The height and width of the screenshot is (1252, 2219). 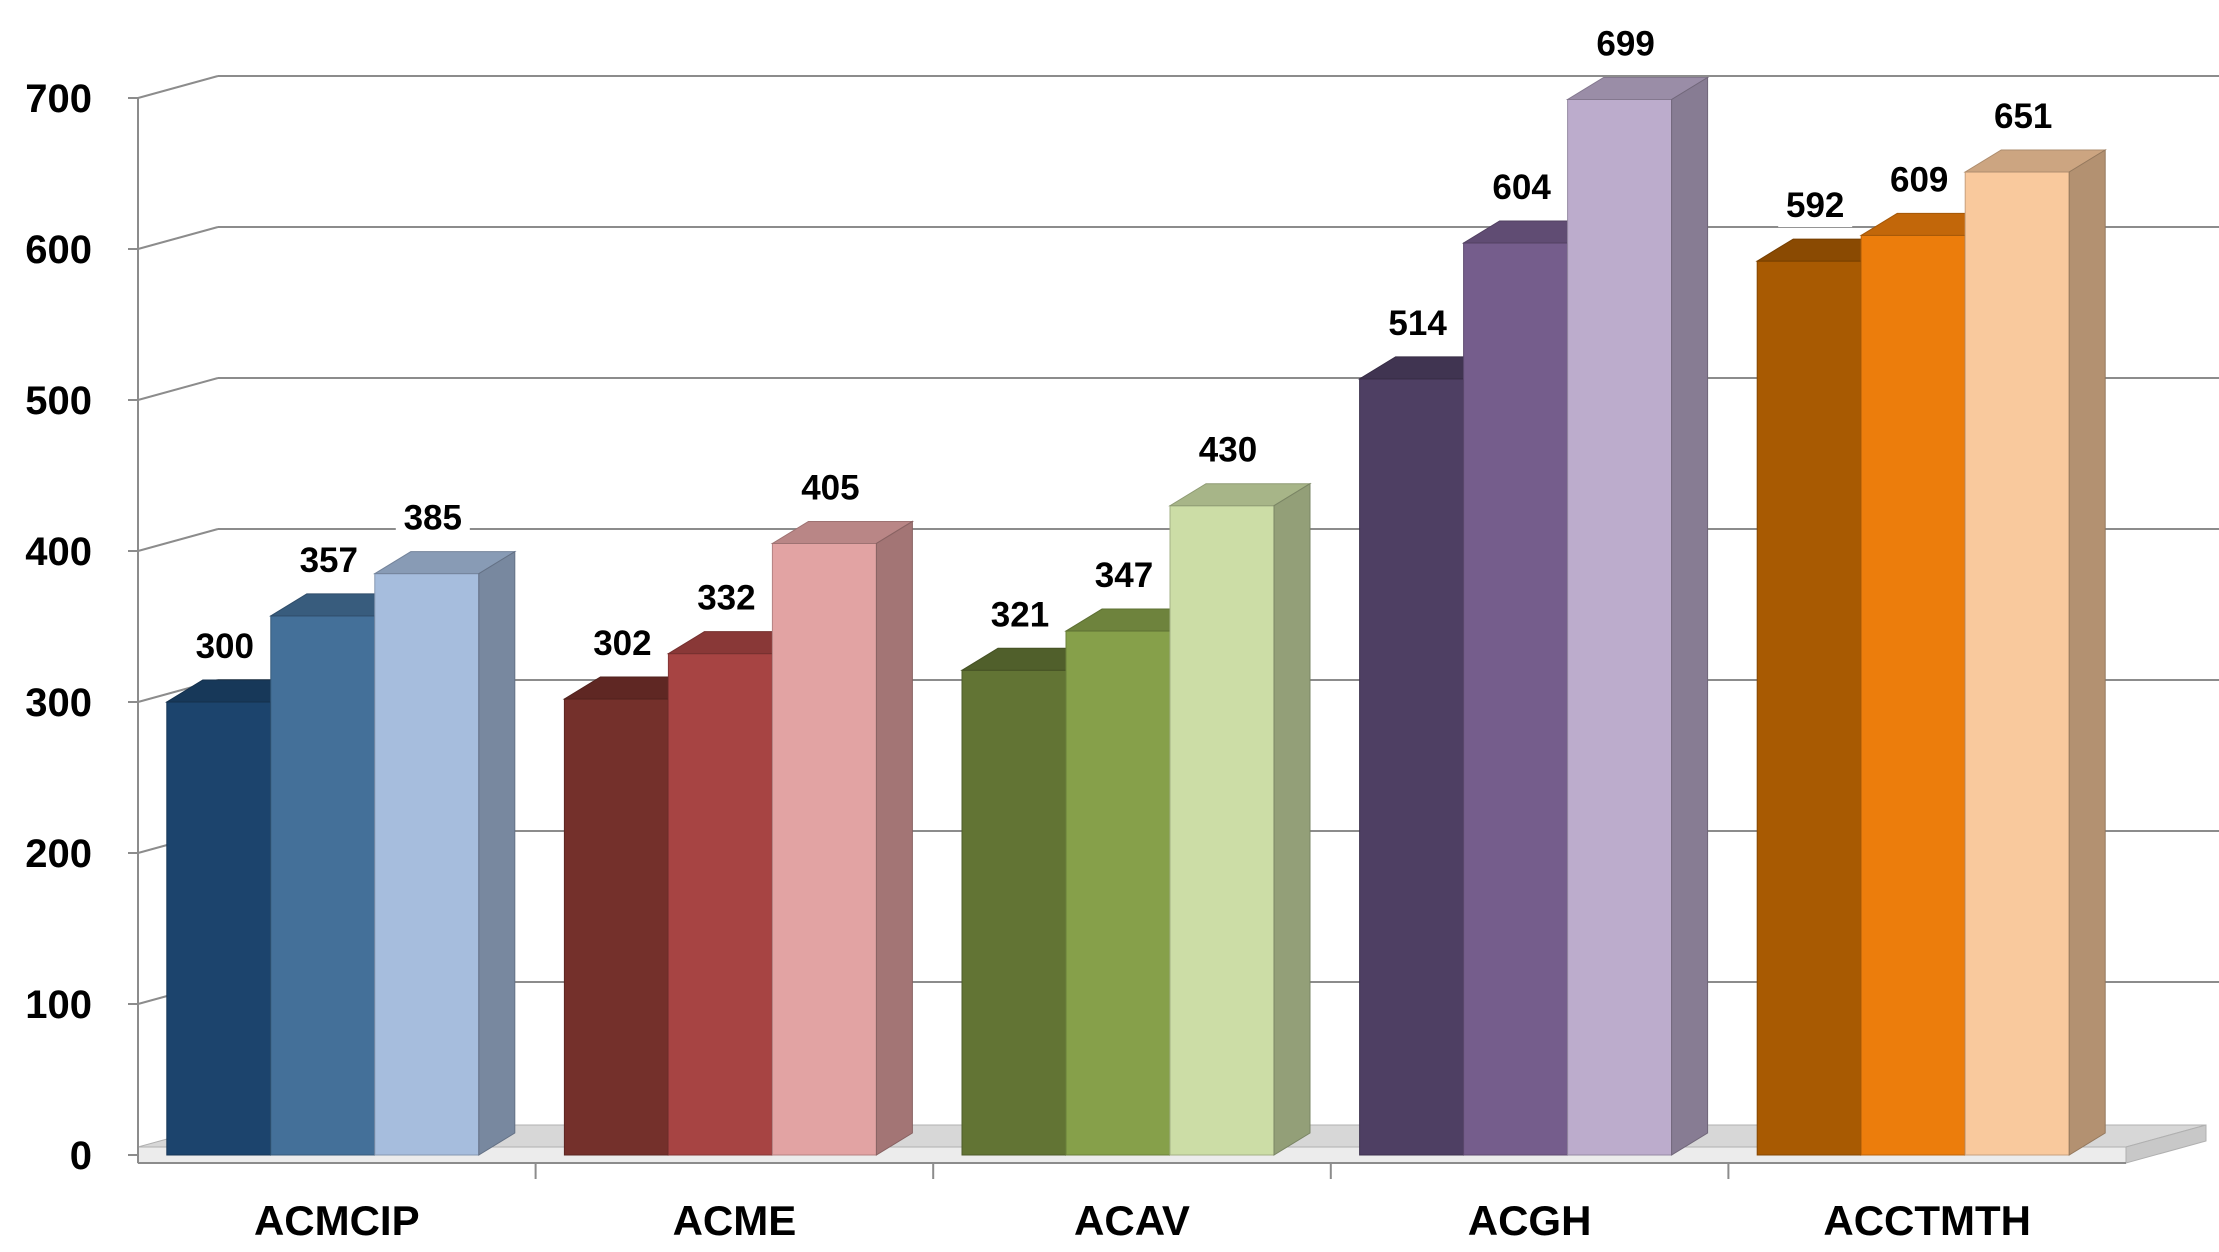 I want to click on data-label: 332, so click(x=726, y=598).